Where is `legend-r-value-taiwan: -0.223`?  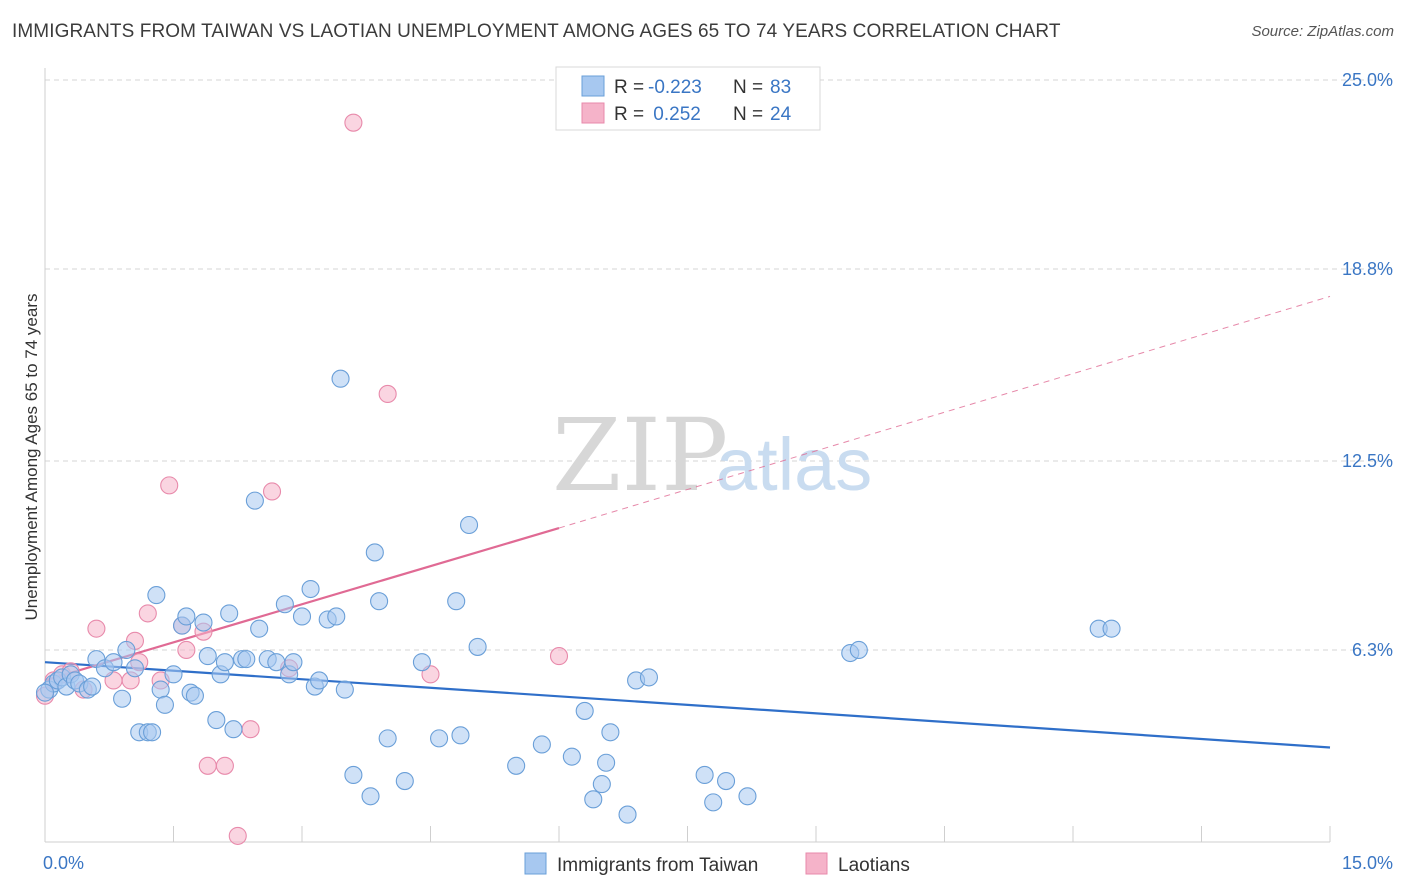
legend-r-value-taiwan: -0.223 is located at coordinates (675, 87).